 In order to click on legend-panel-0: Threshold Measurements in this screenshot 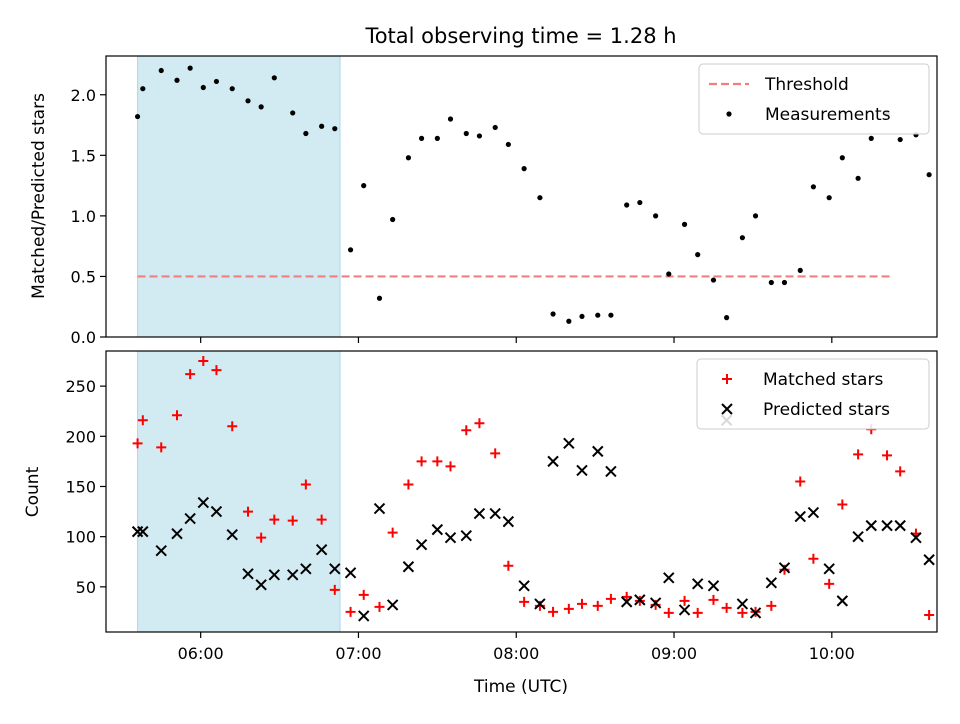, I will do `click(814, 99)`.